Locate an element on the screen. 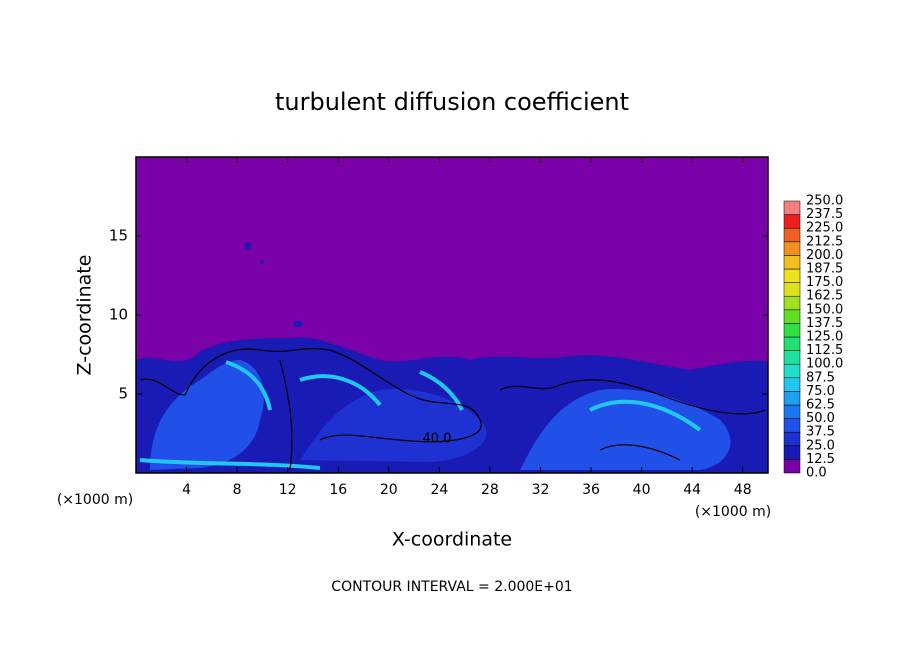  colorbar-label: 150.0 is located at coordinates (824, 309).